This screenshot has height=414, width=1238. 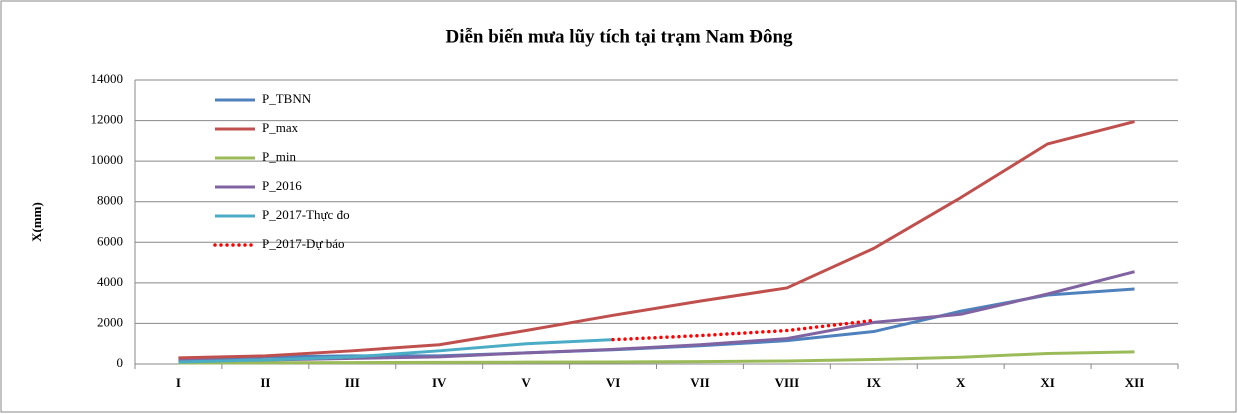 What do you see at coordinates (303, 243) in the screenshot?
I see `legend-label: P_2017-Dự báo` at bounding box center [303, 243].